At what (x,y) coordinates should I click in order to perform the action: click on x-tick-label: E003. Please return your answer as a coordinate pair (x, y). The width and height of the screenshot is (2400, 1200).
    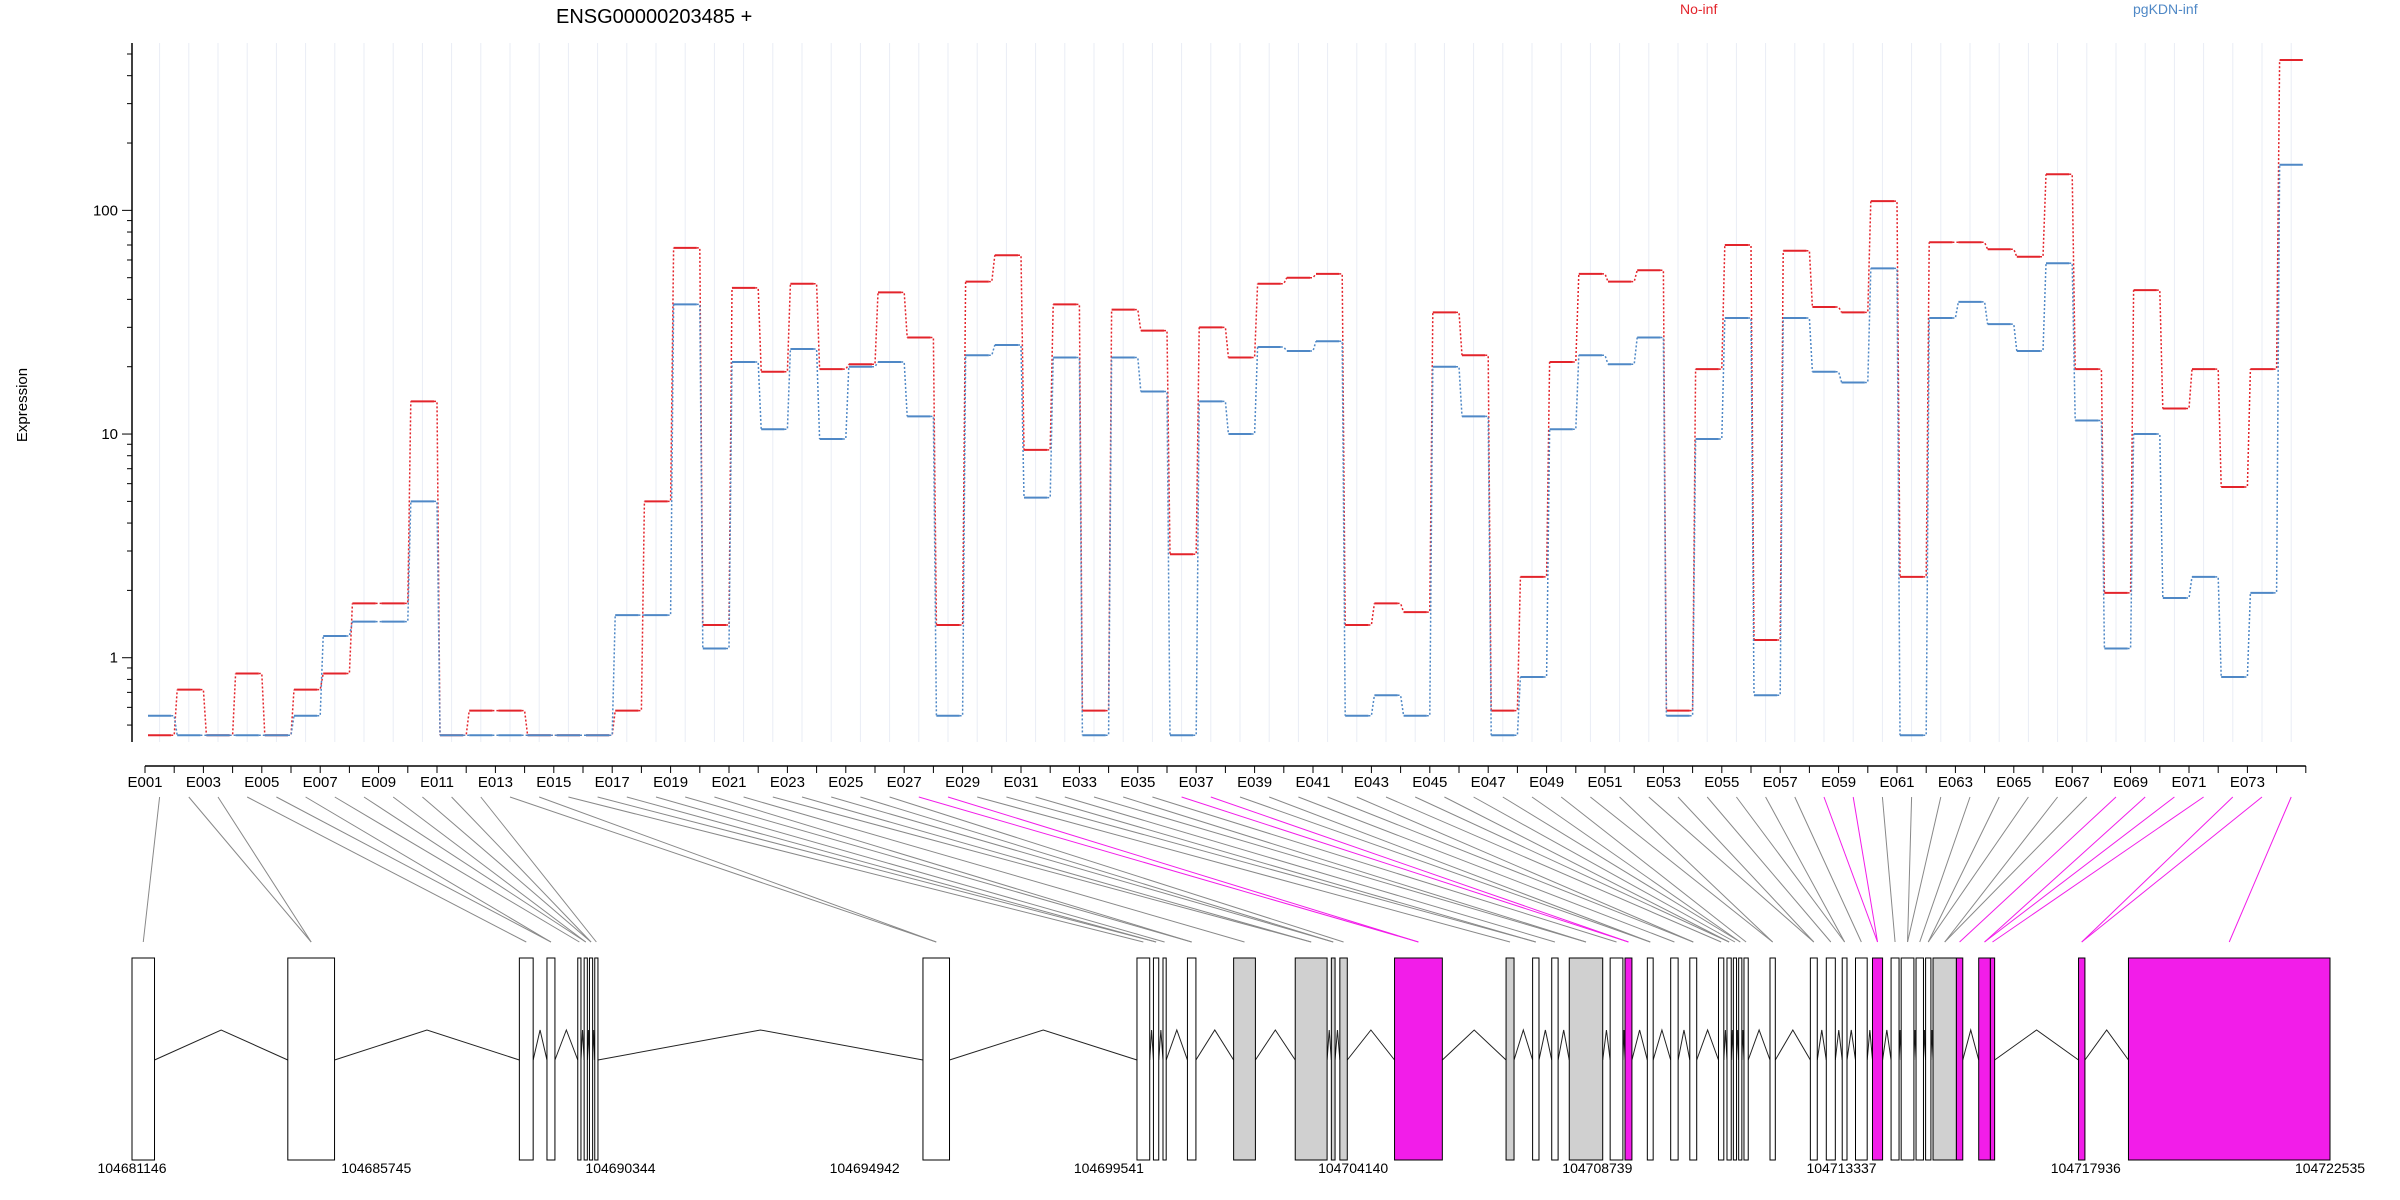
    Looking at the image, I should click on (203, 782).